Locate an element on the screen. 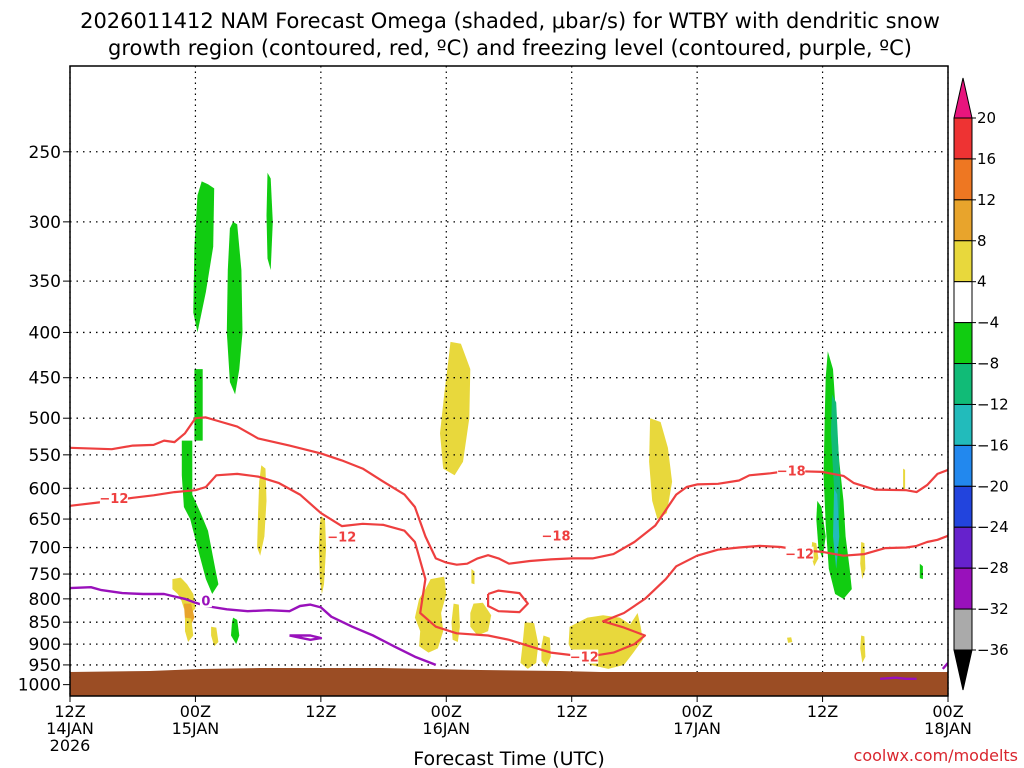  xtick-label-7-0: 00Z is located at coordinates (947, 711).